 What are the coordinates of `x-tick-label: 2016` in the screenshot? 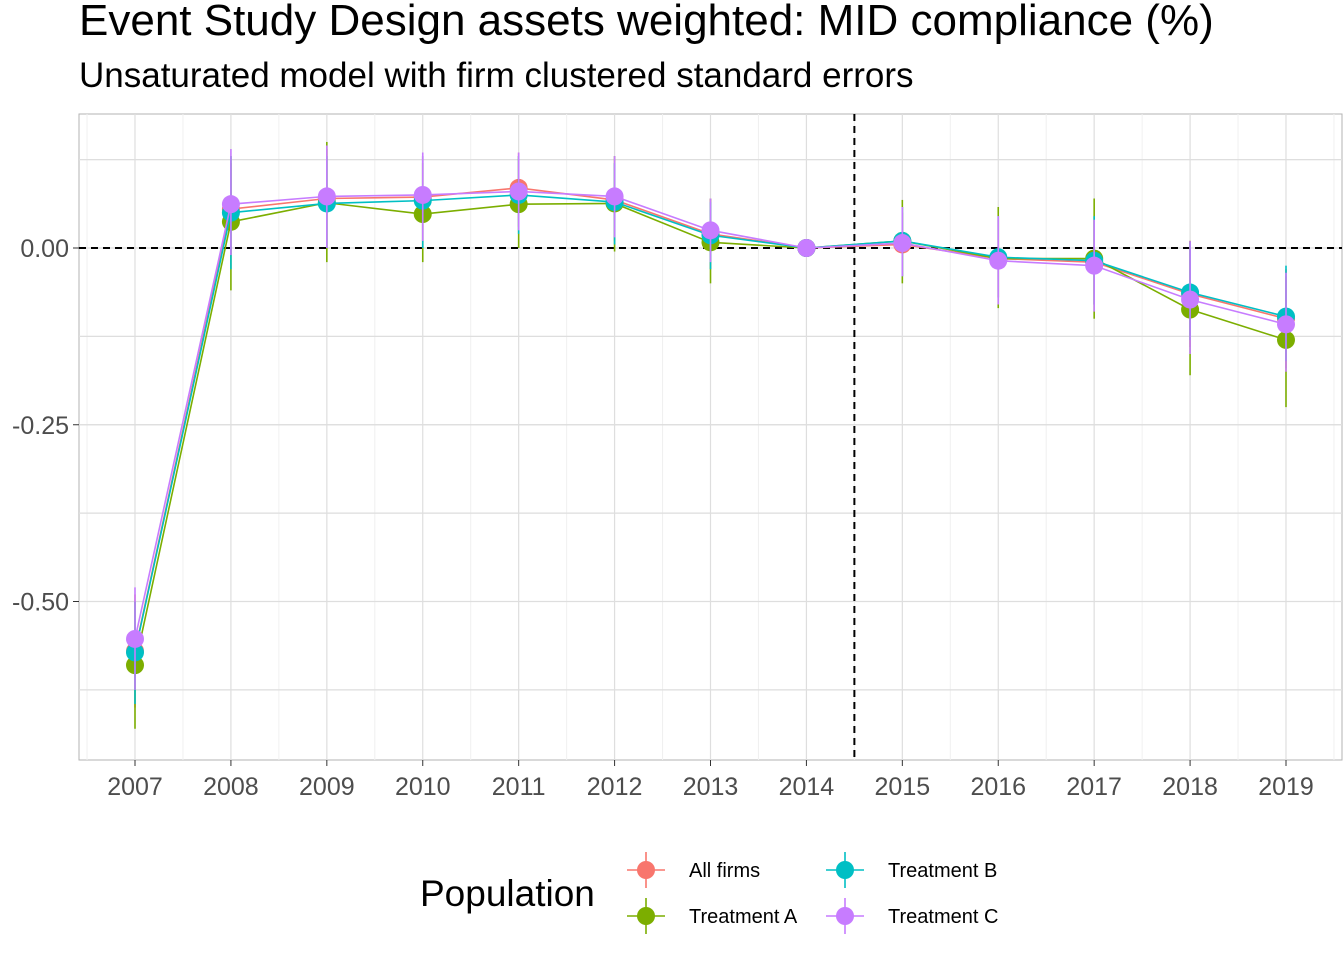 It's located at (998, 787).